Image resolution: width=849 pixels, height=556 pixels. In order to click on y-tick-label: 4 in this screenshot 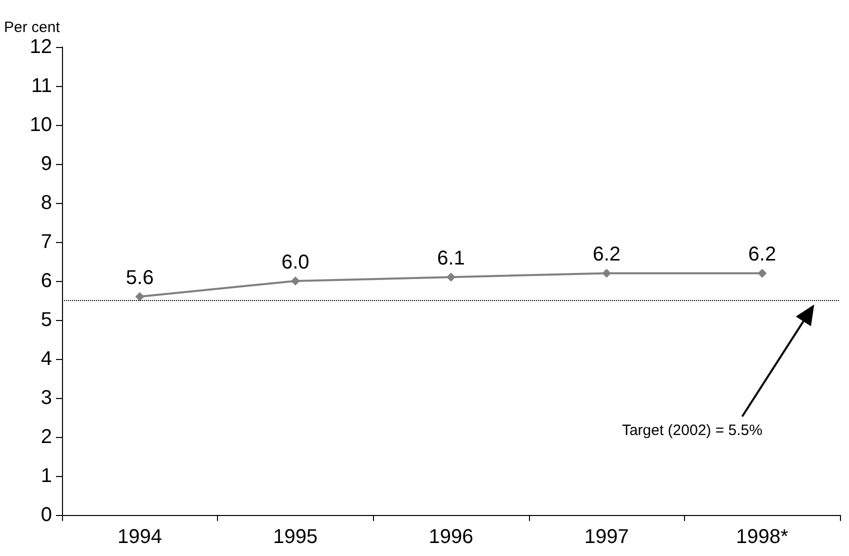, I will do `click(46, 359)`.